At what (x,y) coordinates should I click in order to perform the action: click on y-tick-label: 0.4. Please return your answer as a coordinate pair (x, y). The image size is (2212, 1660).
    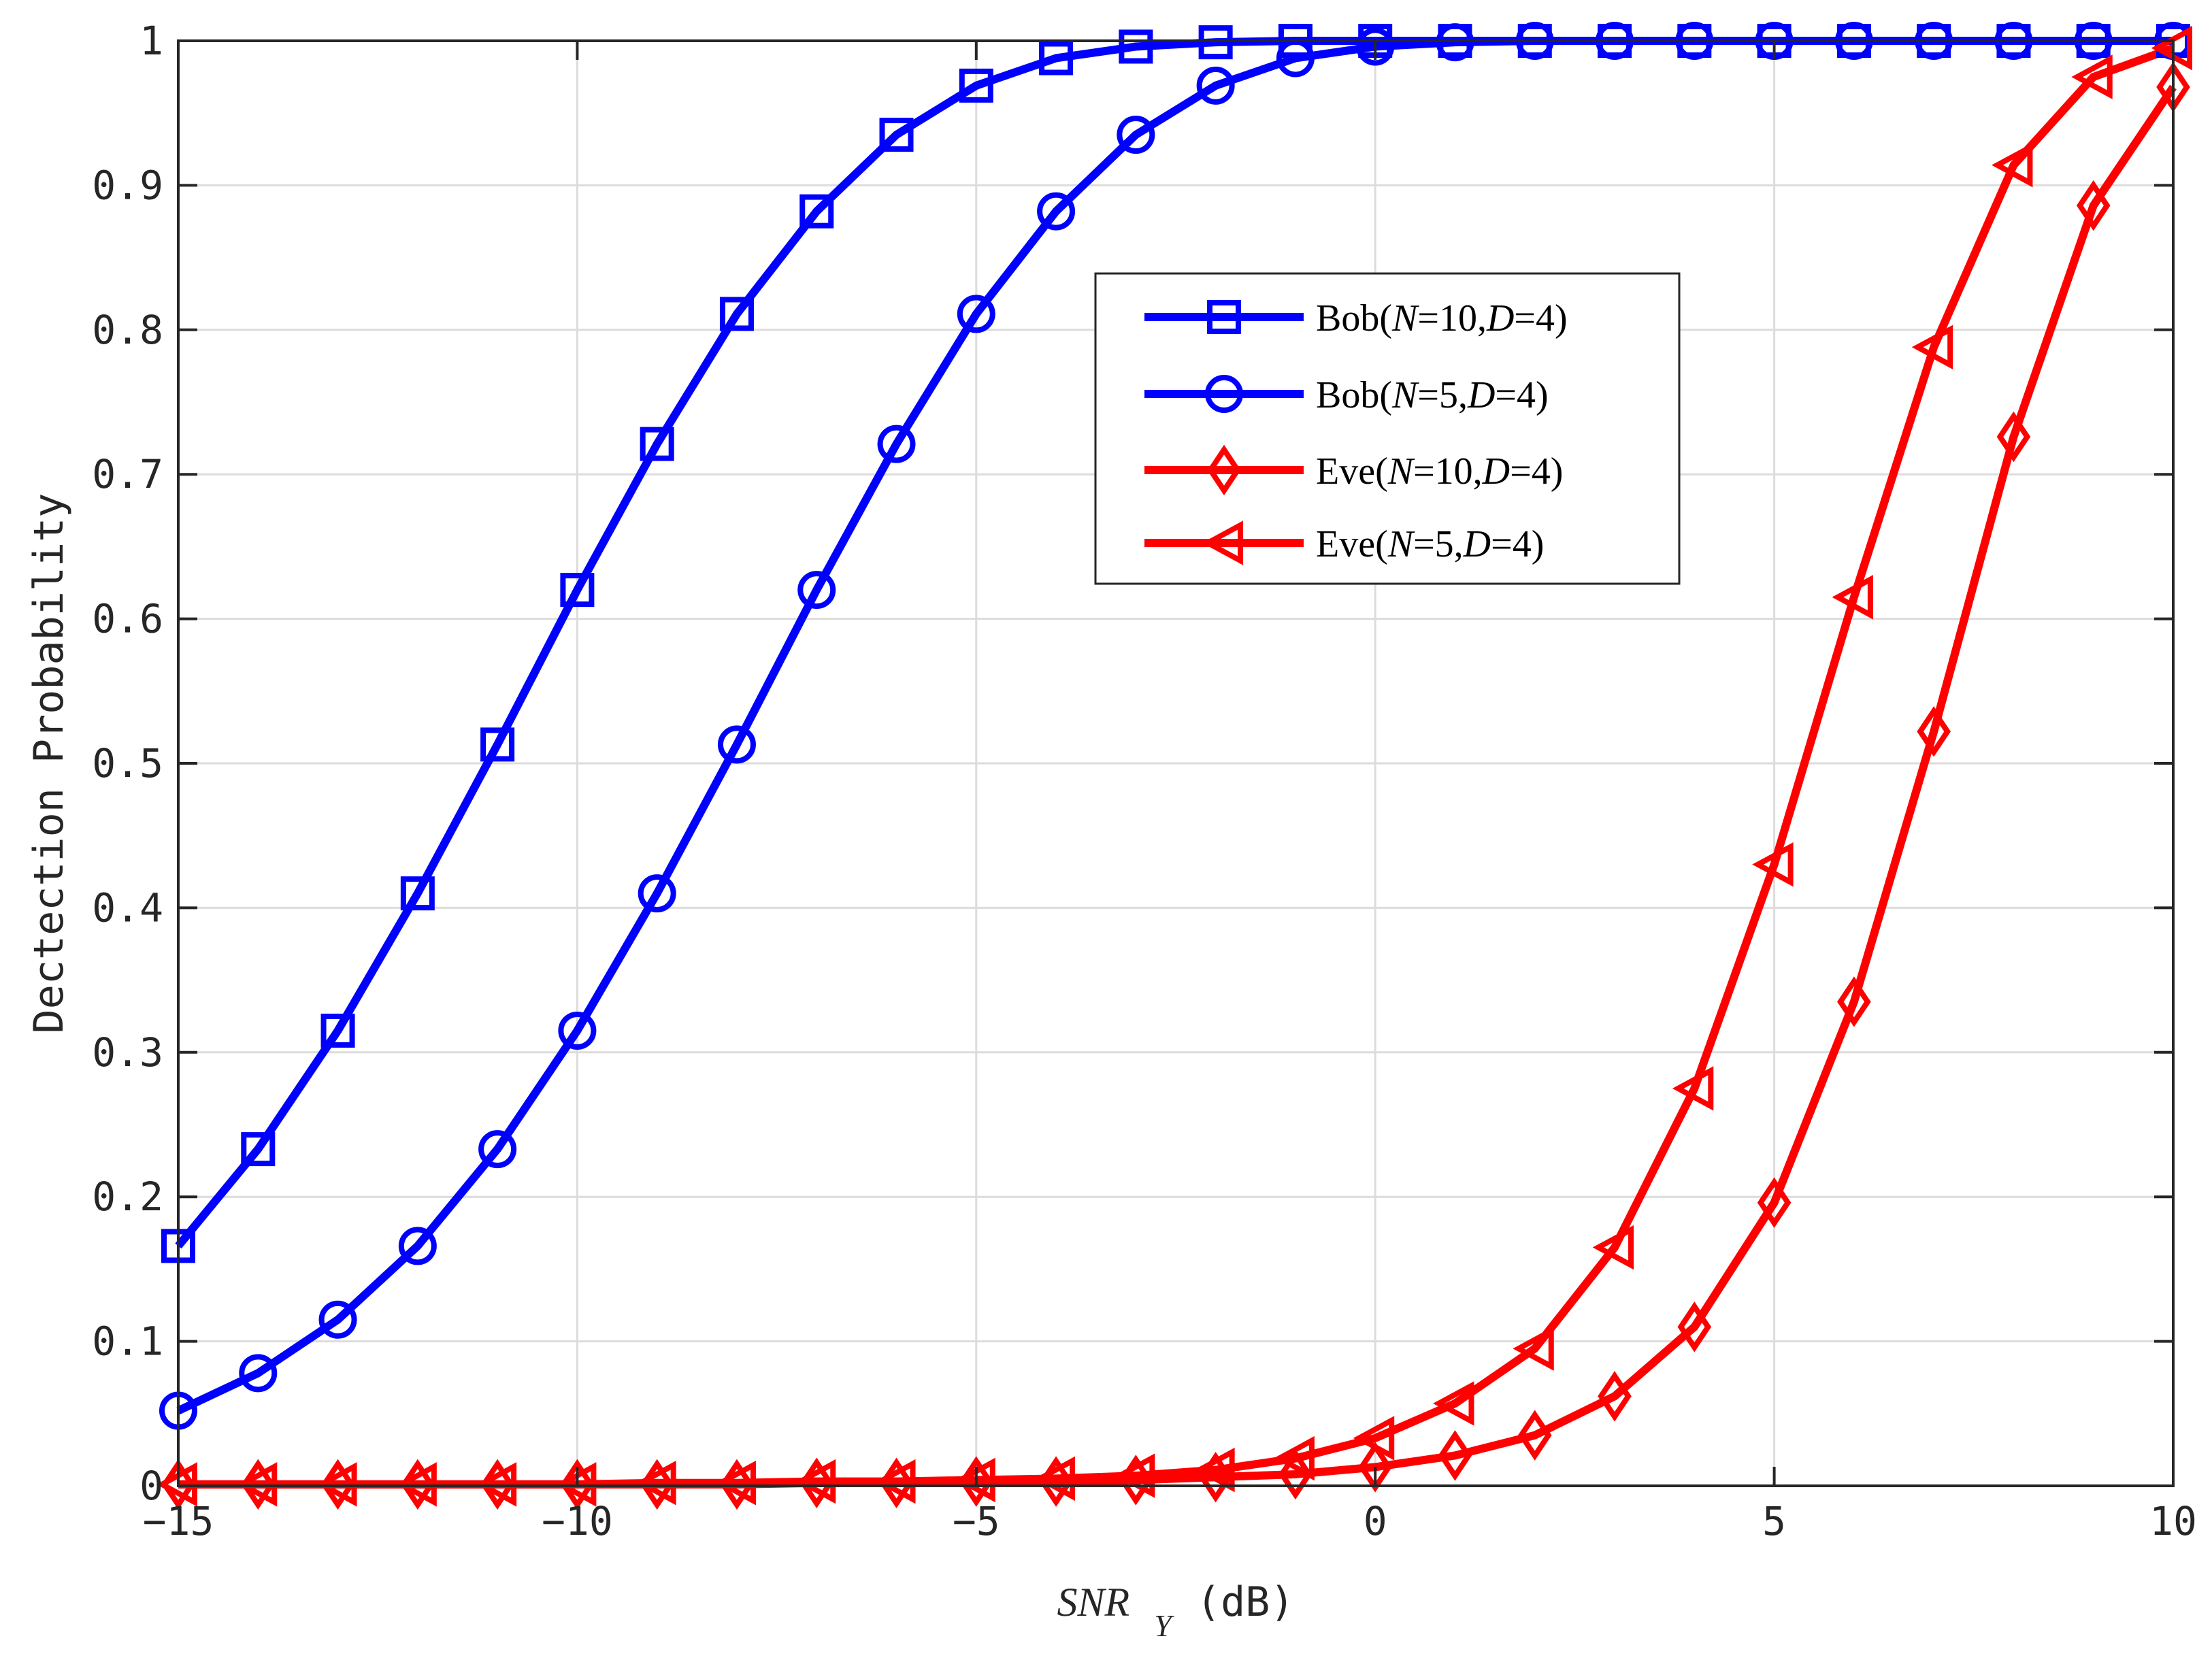
    Looking at the image, I should click on (127, 907).